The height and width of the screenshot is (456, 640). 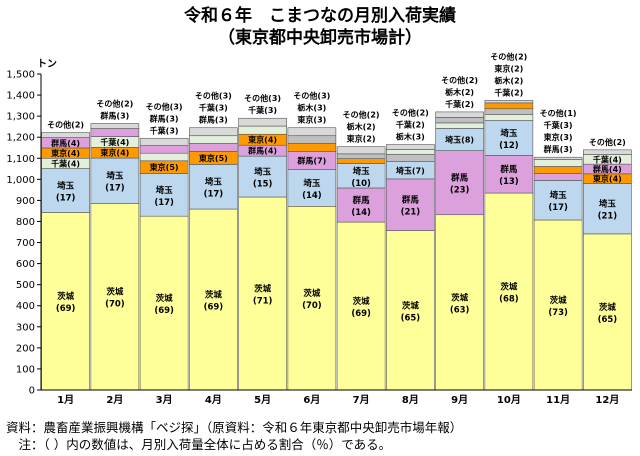 What do you see at coordinates (25, 201) in the screenshot?
I see `y-tick-label: 900` at bounding box center [25, 201].